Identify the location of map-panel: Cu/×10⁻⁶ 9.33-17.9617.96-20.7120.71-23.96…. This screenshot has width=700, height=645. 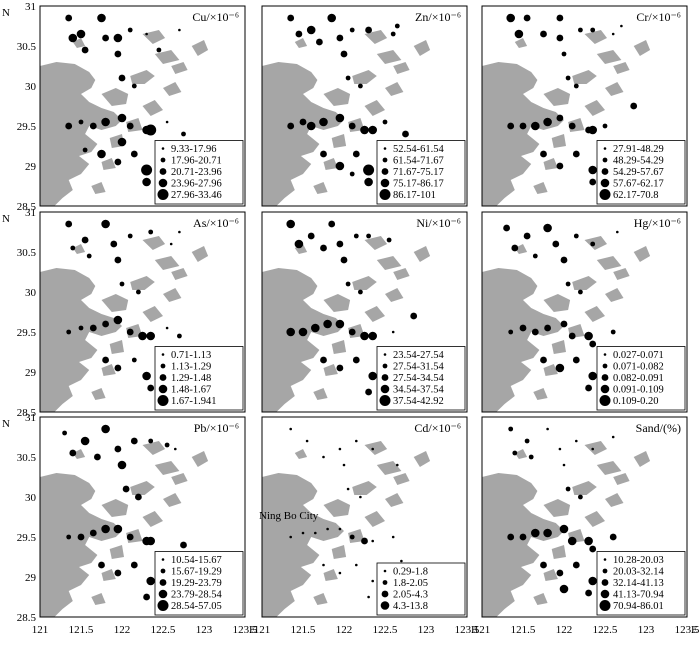
(124, 107).